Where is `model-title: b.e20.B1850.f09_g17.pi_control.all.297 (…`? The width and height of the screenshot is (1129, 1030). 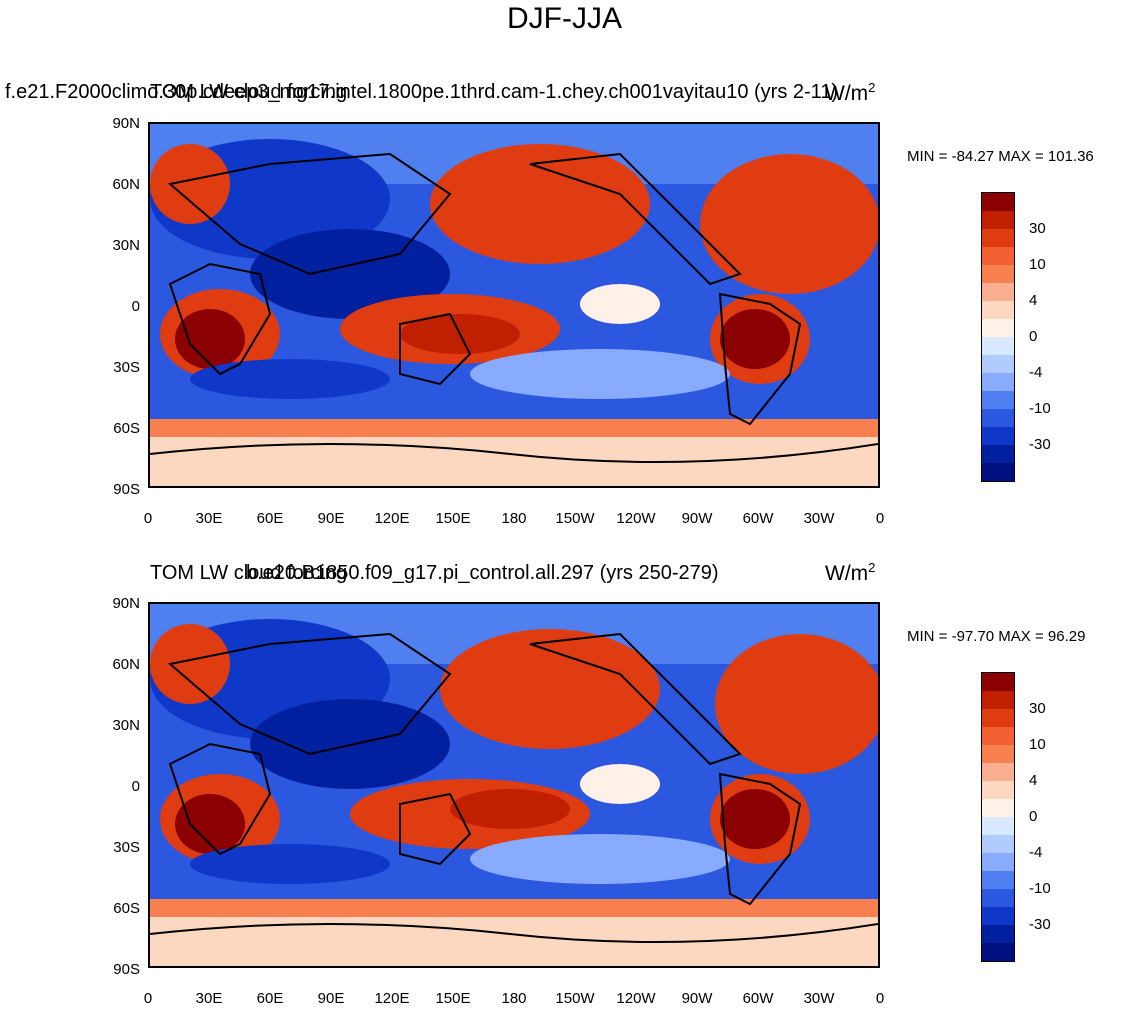
model-title: b.e20.B1850.f09_g17.pi_control.all.297 (… is located at coordinates (482, 573).